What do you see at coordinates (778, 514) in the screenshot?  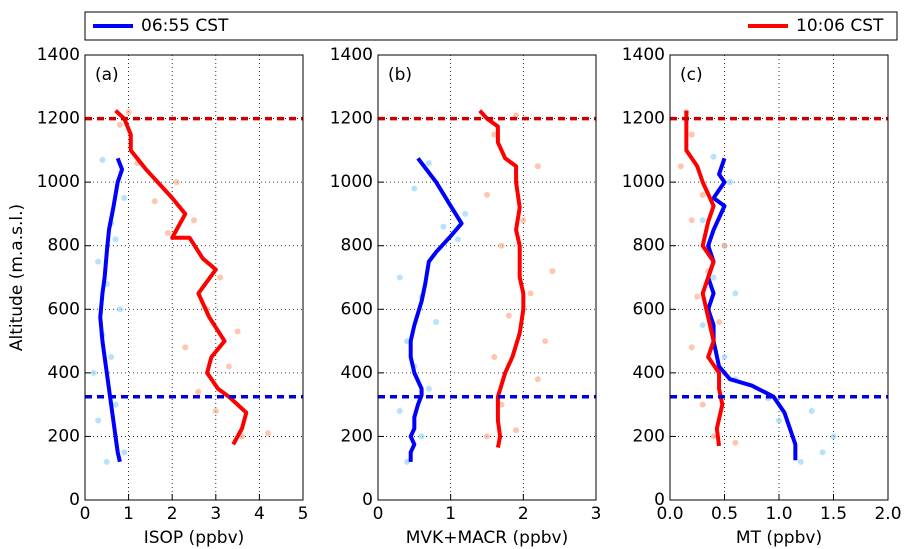 I see `x-tick-label: 1.0` at bounding box center [778, 514].